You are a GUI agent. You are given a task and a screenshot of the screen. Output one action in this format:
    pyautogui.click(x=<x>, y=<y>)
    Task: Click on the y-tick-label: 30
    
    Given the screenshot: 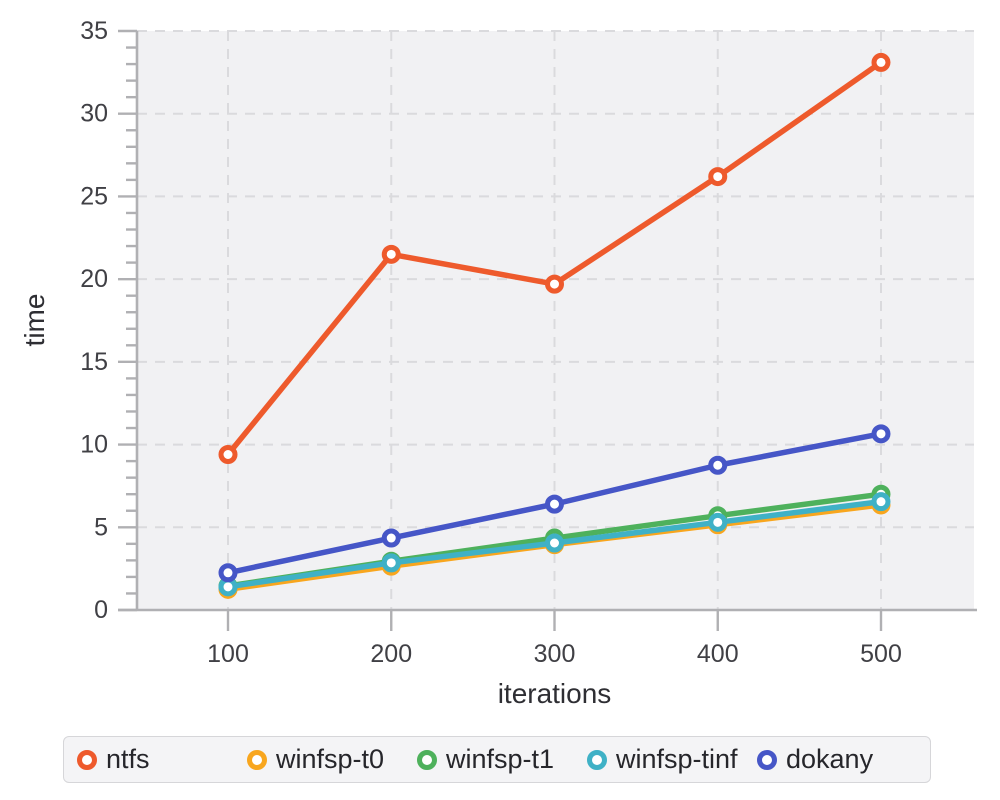 What is the action you would take?
    pyautogui.click(x=94, y=114)
    